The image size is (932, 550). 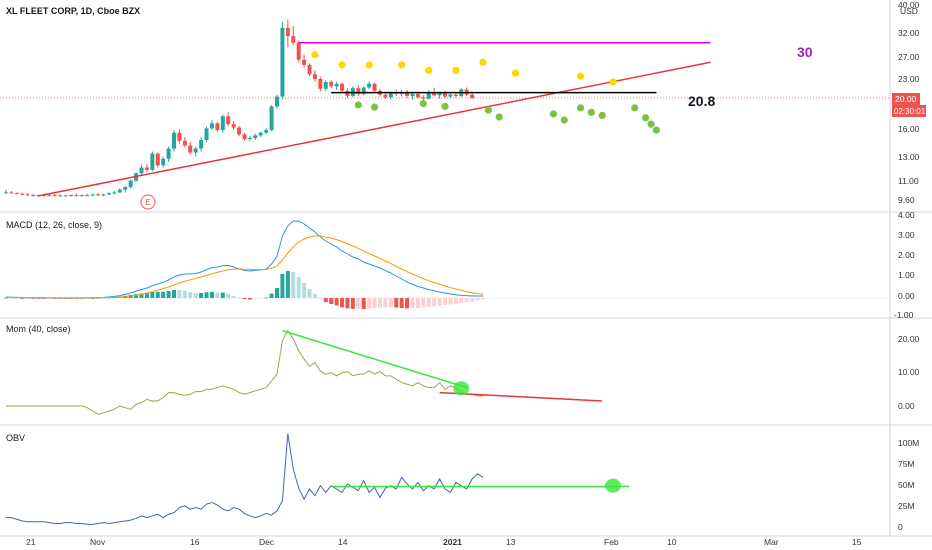 What do you see at coordinates (906, 406) in the screenshot?
I see `mom-tick: 0.00` at bounding box center [906, 406].